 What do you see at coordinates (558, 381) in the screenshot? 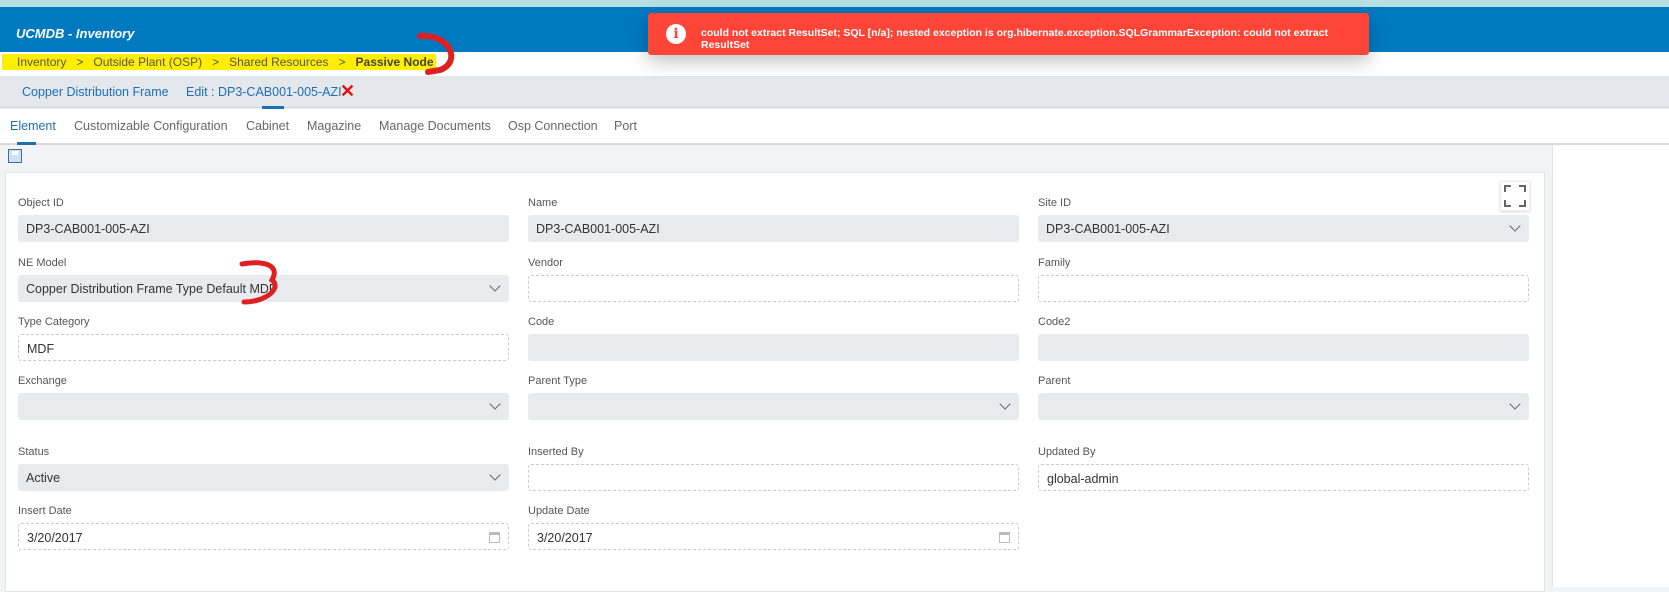
I see `parent-type-label: Parent Type` at bounding box center [558, 381].